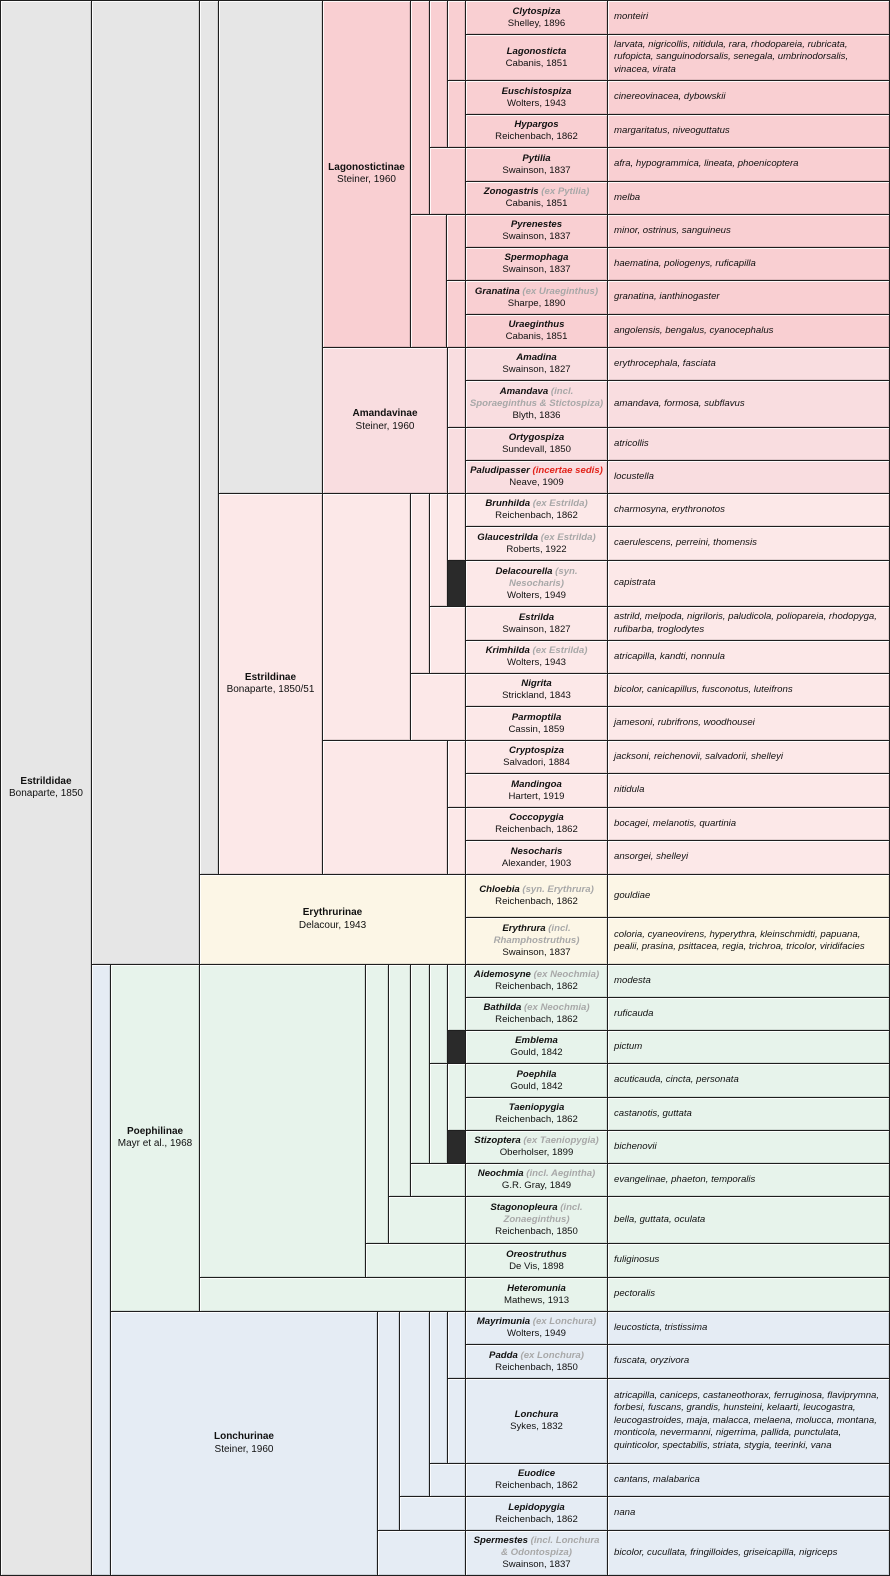 This screenshot has height=1576, width=890. Describe the element at coordinates (101, 1270) in the screenshot. I see `clade-blue-poe-lon` at that location.